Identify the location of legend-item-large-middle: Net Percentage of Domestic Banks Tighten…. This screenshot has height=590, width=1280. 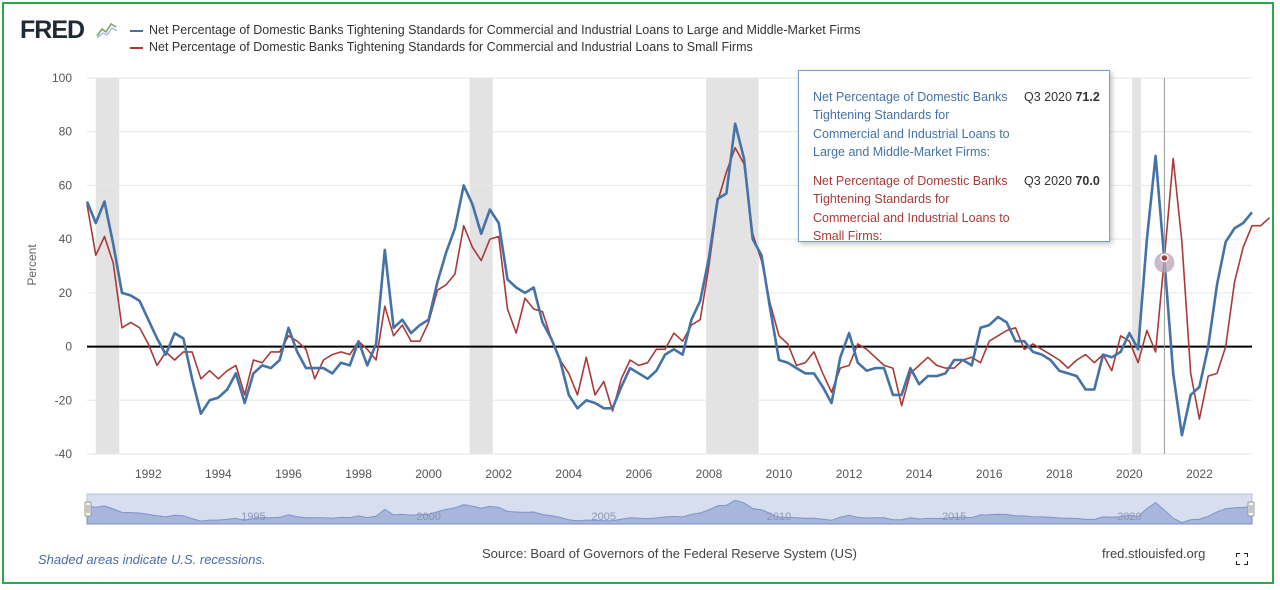
(495, 30).